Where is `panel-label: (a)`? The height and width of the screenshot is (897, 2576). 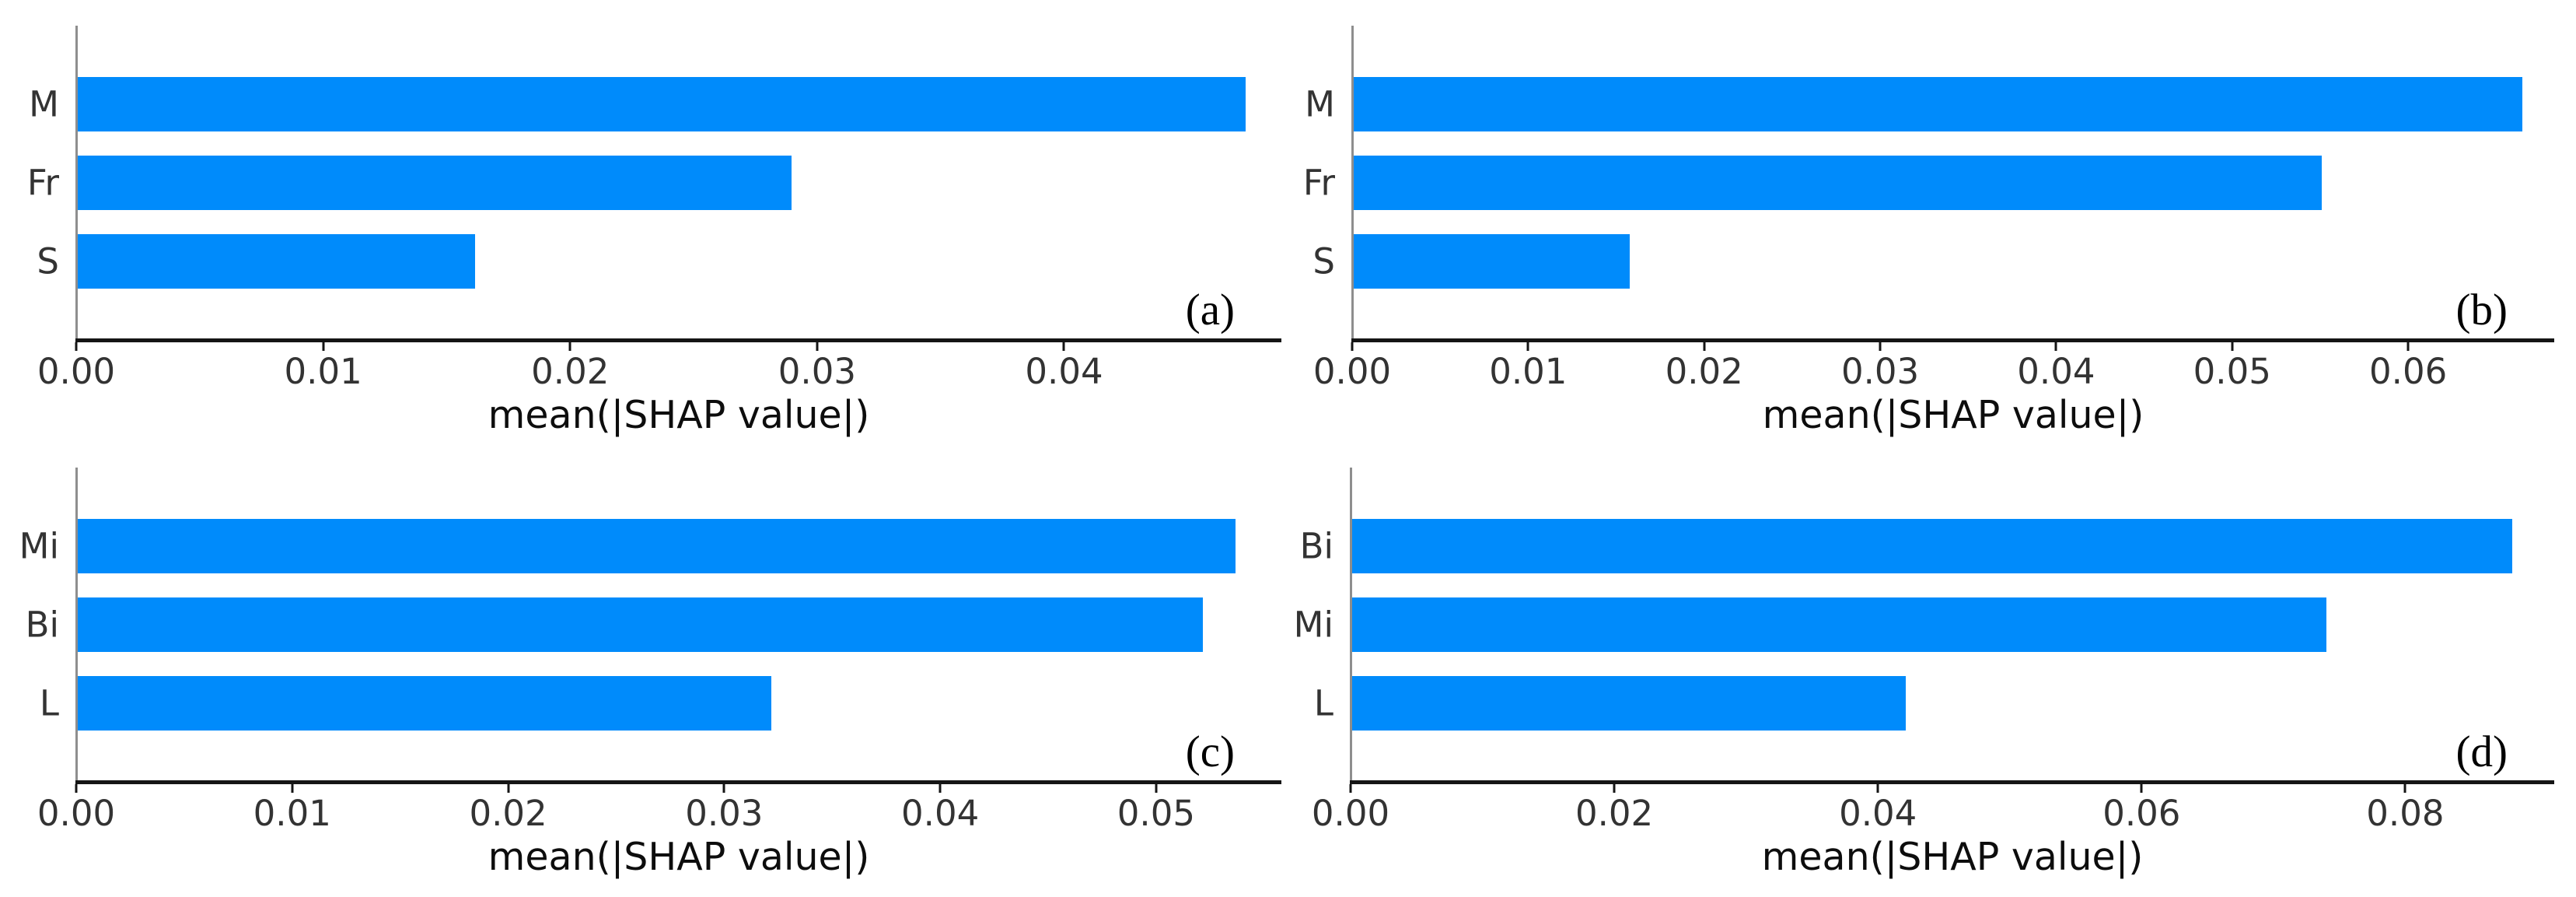 panel-label: (a) is located at coordinates (1210, 311).